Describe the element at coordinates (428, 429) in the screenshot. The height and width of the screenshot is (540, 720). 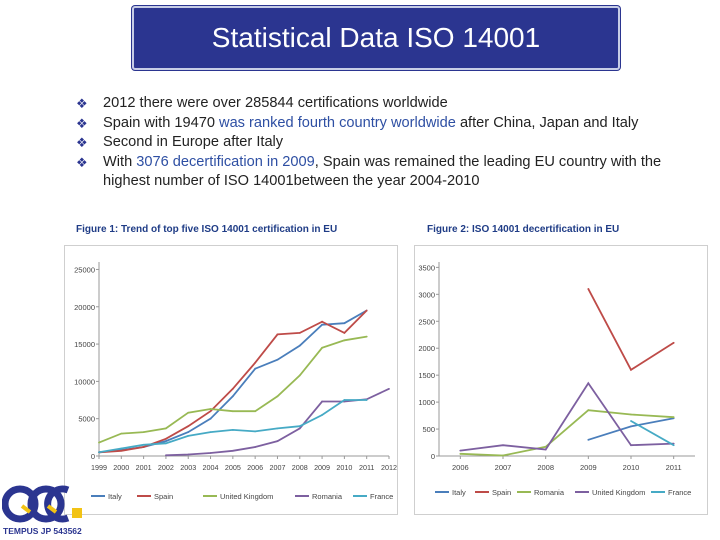
I see `y-tick-label: 500` at that location.